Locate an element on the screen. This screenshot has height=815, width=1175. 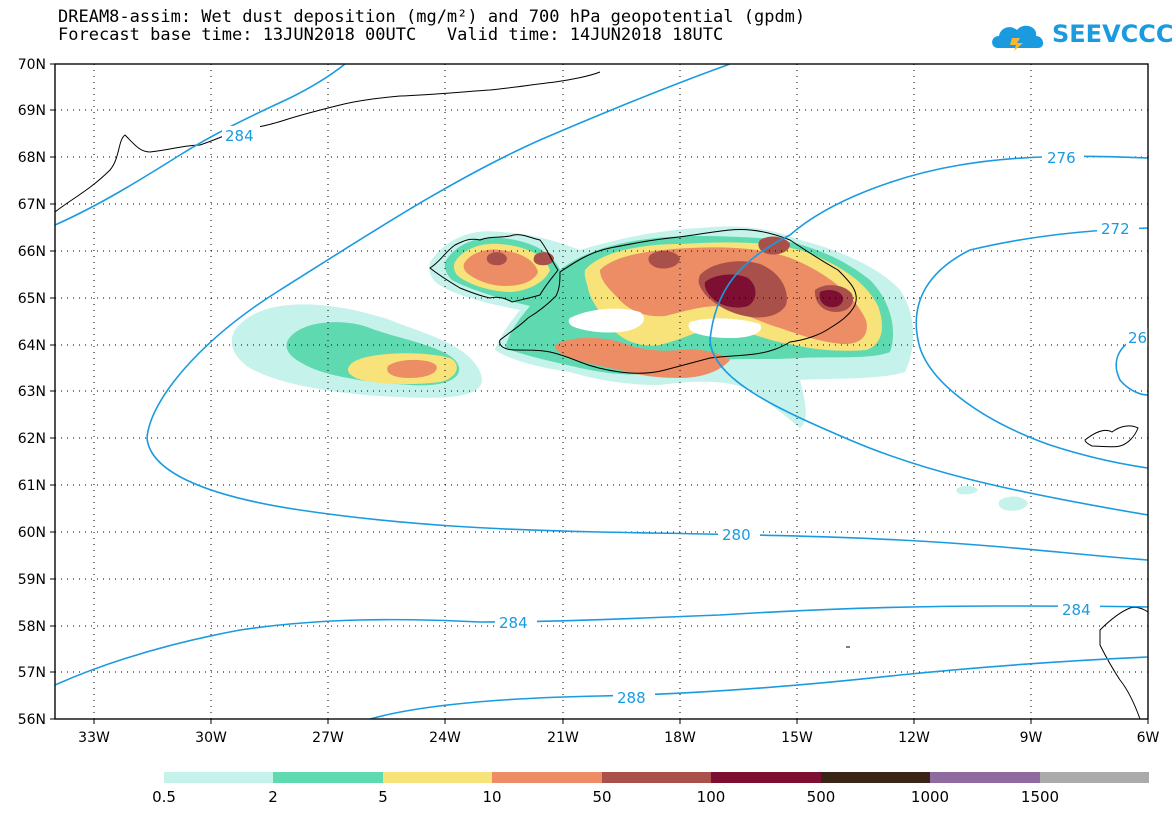
lat-label: 69N is located at coordinates (32, 111).